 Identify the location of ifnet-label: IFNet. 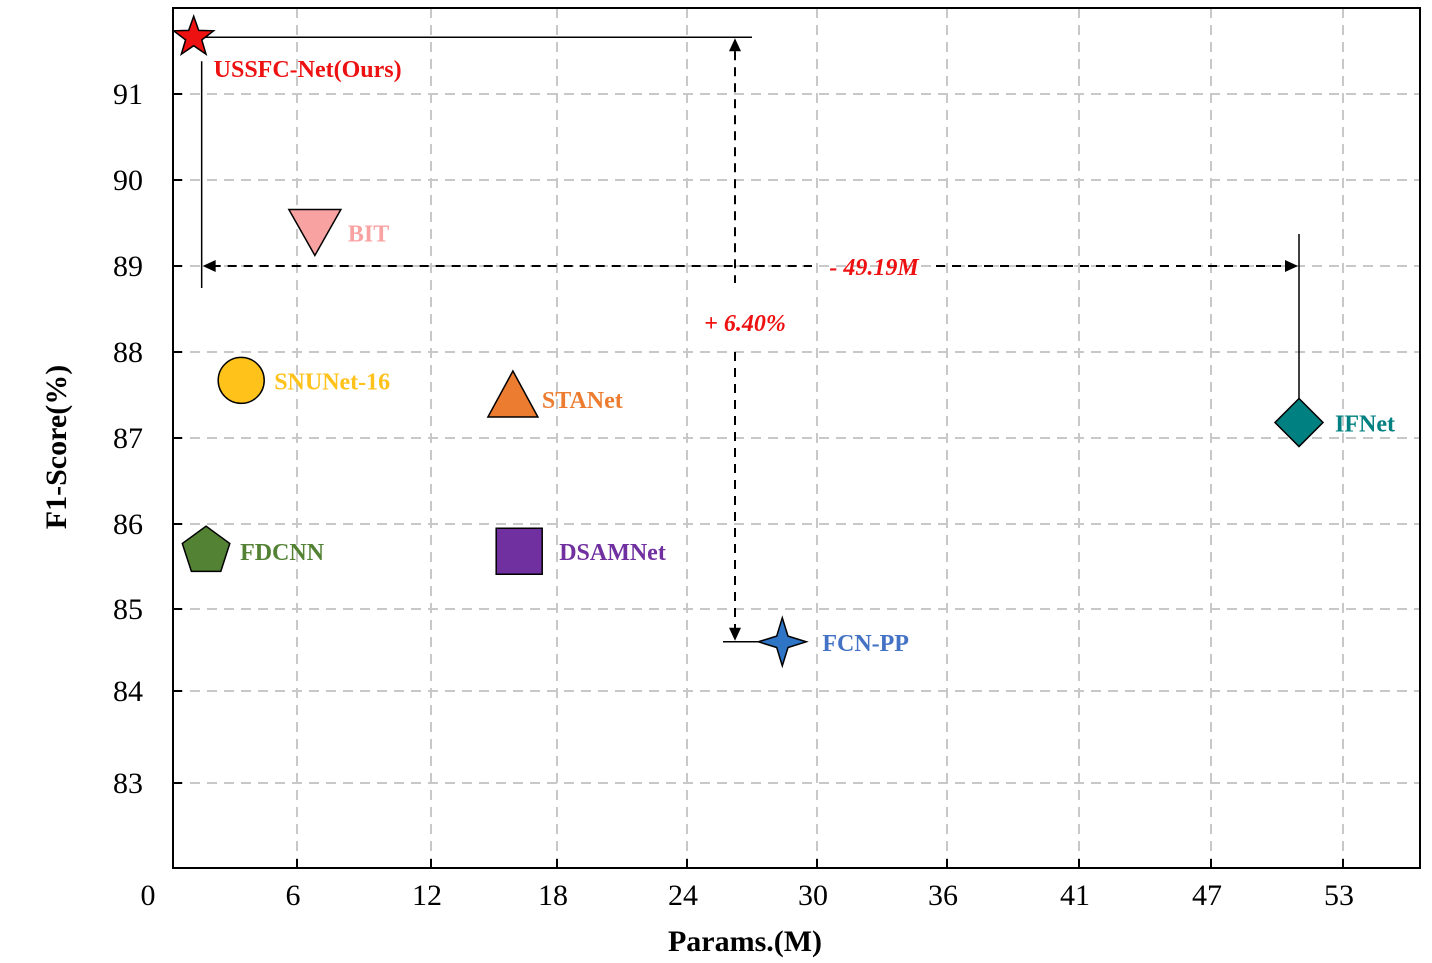
(1365, 425).